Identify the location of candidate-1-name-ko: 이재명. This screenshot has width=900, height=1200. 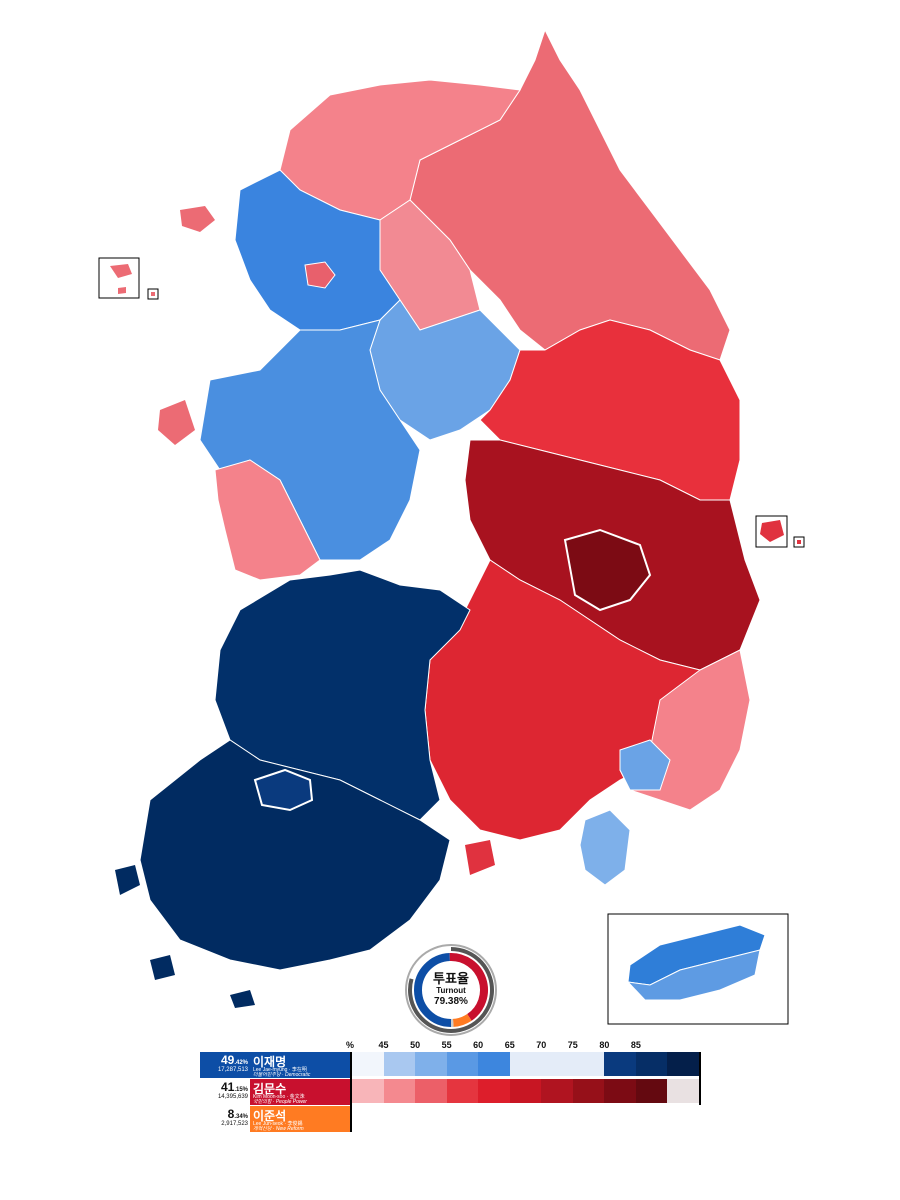
(270, 1062).